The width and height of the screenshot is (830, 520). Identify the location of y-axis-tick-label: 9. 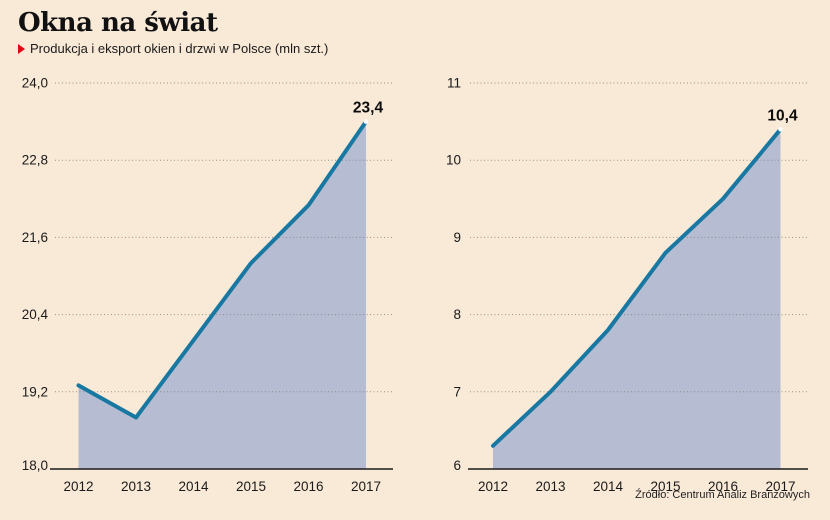
(457, 237).